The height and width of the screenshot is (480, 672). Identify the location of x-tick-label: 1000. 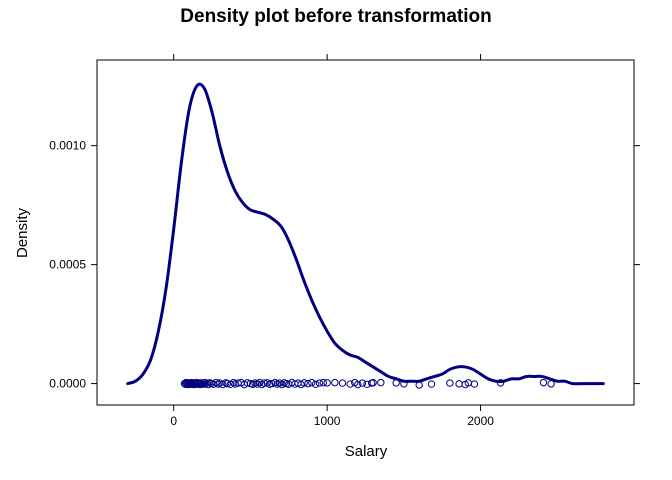
(327, 421).